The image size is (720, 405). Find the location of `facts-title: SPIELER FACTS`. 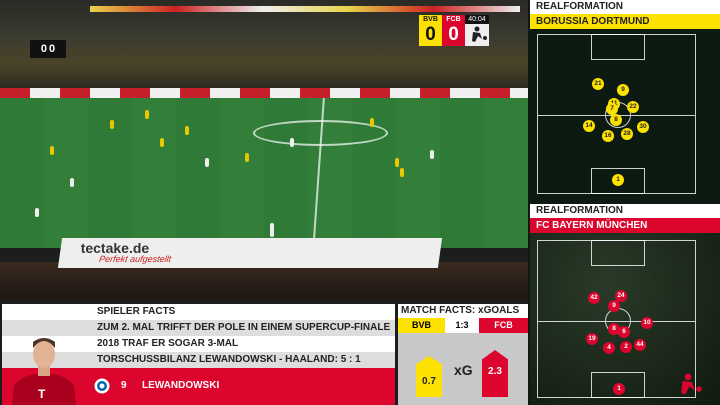

facts-title: SPIELER FACTS is located at coordinates (198, 312).